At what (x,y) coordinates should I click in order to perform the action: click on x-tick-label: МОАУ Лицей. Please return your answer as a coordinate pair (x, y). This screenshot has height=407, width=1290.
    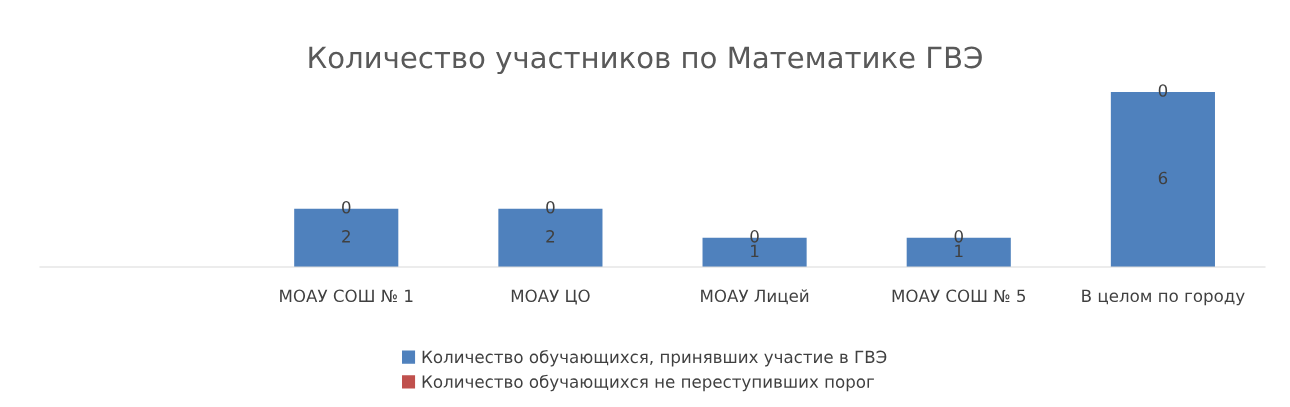
    Looking at the image, I should click on (755, 297).